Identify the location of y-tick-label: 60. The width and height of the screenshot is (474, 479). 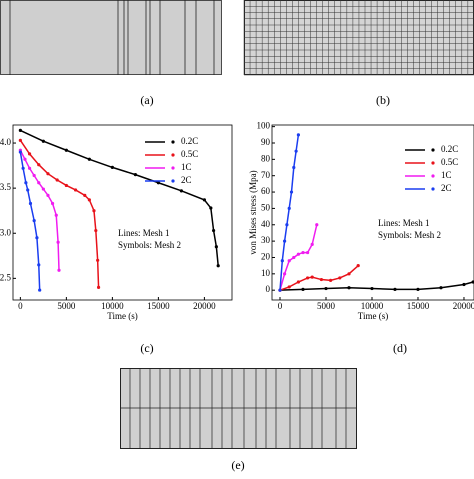
(266, 191).